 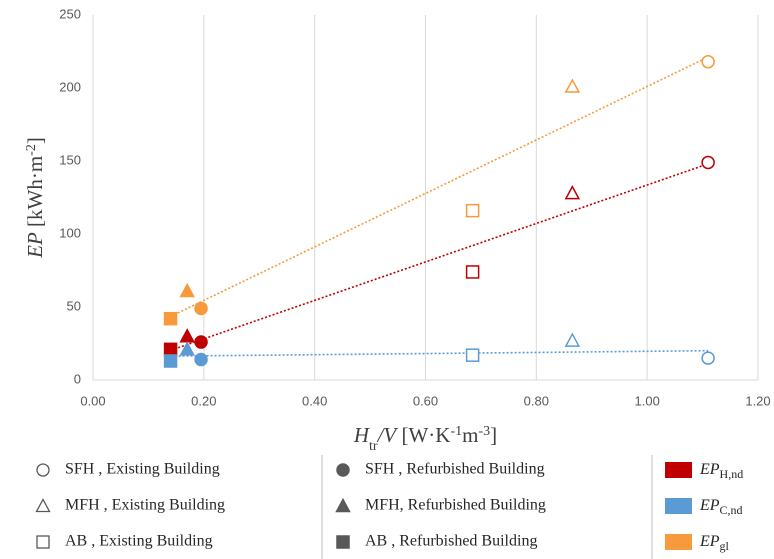 I want to click on x-axis-label: Htr/V [W·K-1m-3], so click(x=425, y=438).